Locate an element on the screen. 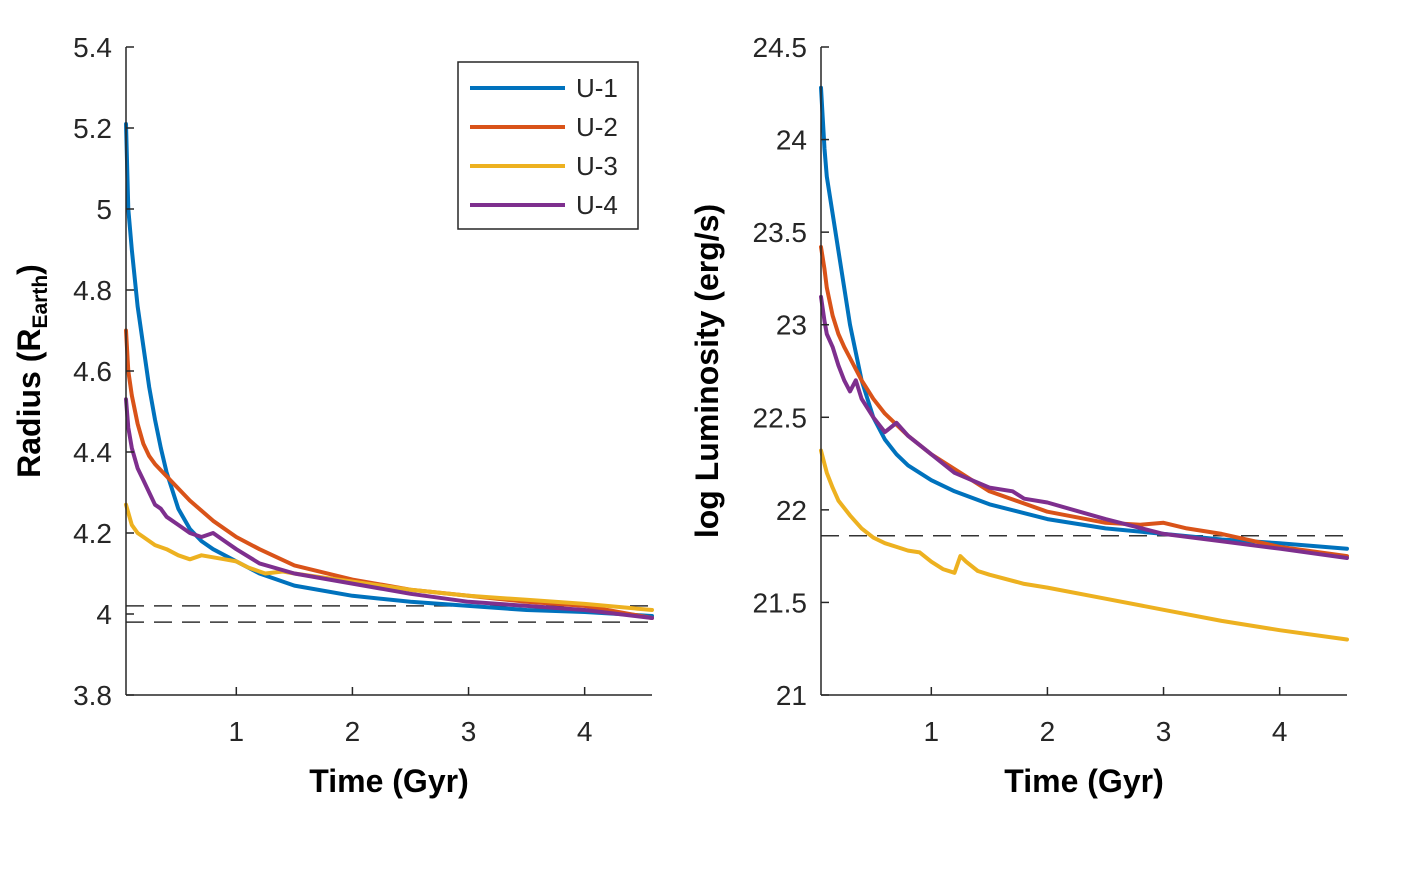  y-axis-label-close: ) is located at coordinates (29, 269).